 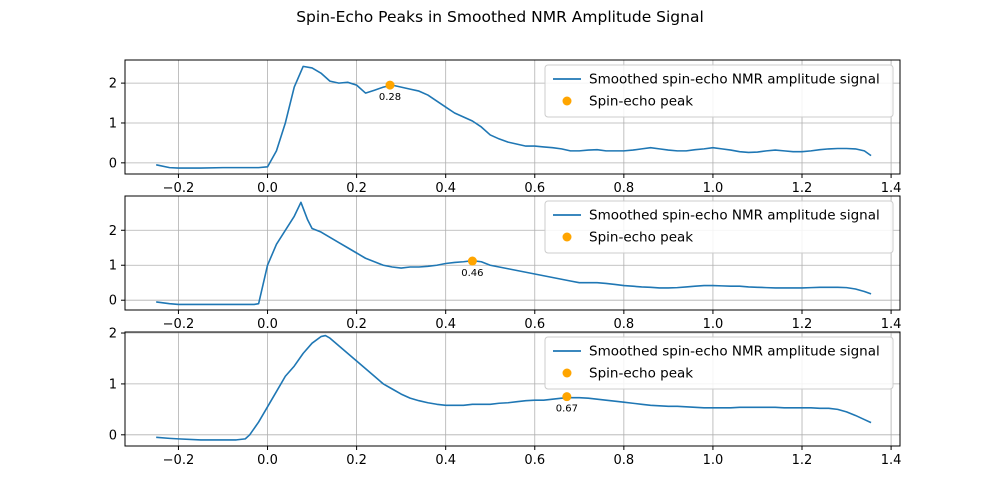 What do you see at coordinates (472, 273) in the screenshot?
I see `peak-label: 0.46` at bounding box center [472, 273].